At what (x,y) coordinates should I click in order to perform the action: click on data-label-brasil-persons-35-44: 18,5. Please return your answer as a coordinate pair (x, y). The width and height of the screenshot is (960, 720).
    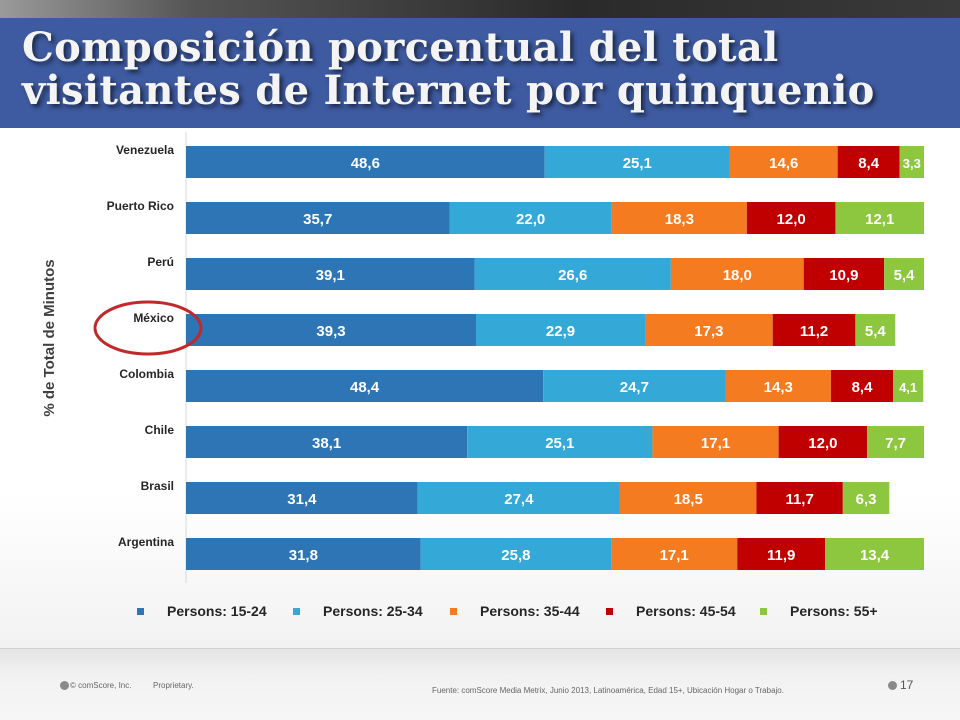
    Looking at the image, I should click on (688, 499).